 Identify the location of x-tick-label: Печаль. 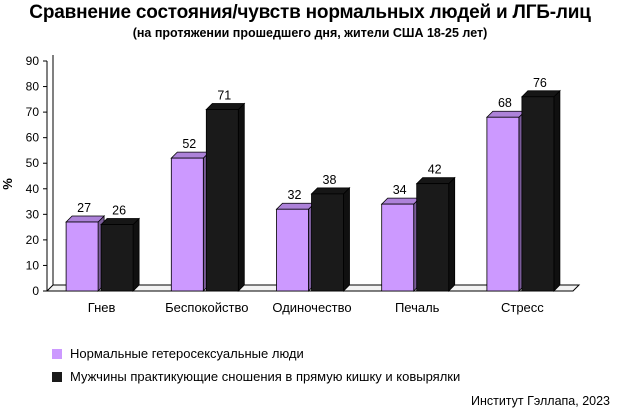
(417, 307).